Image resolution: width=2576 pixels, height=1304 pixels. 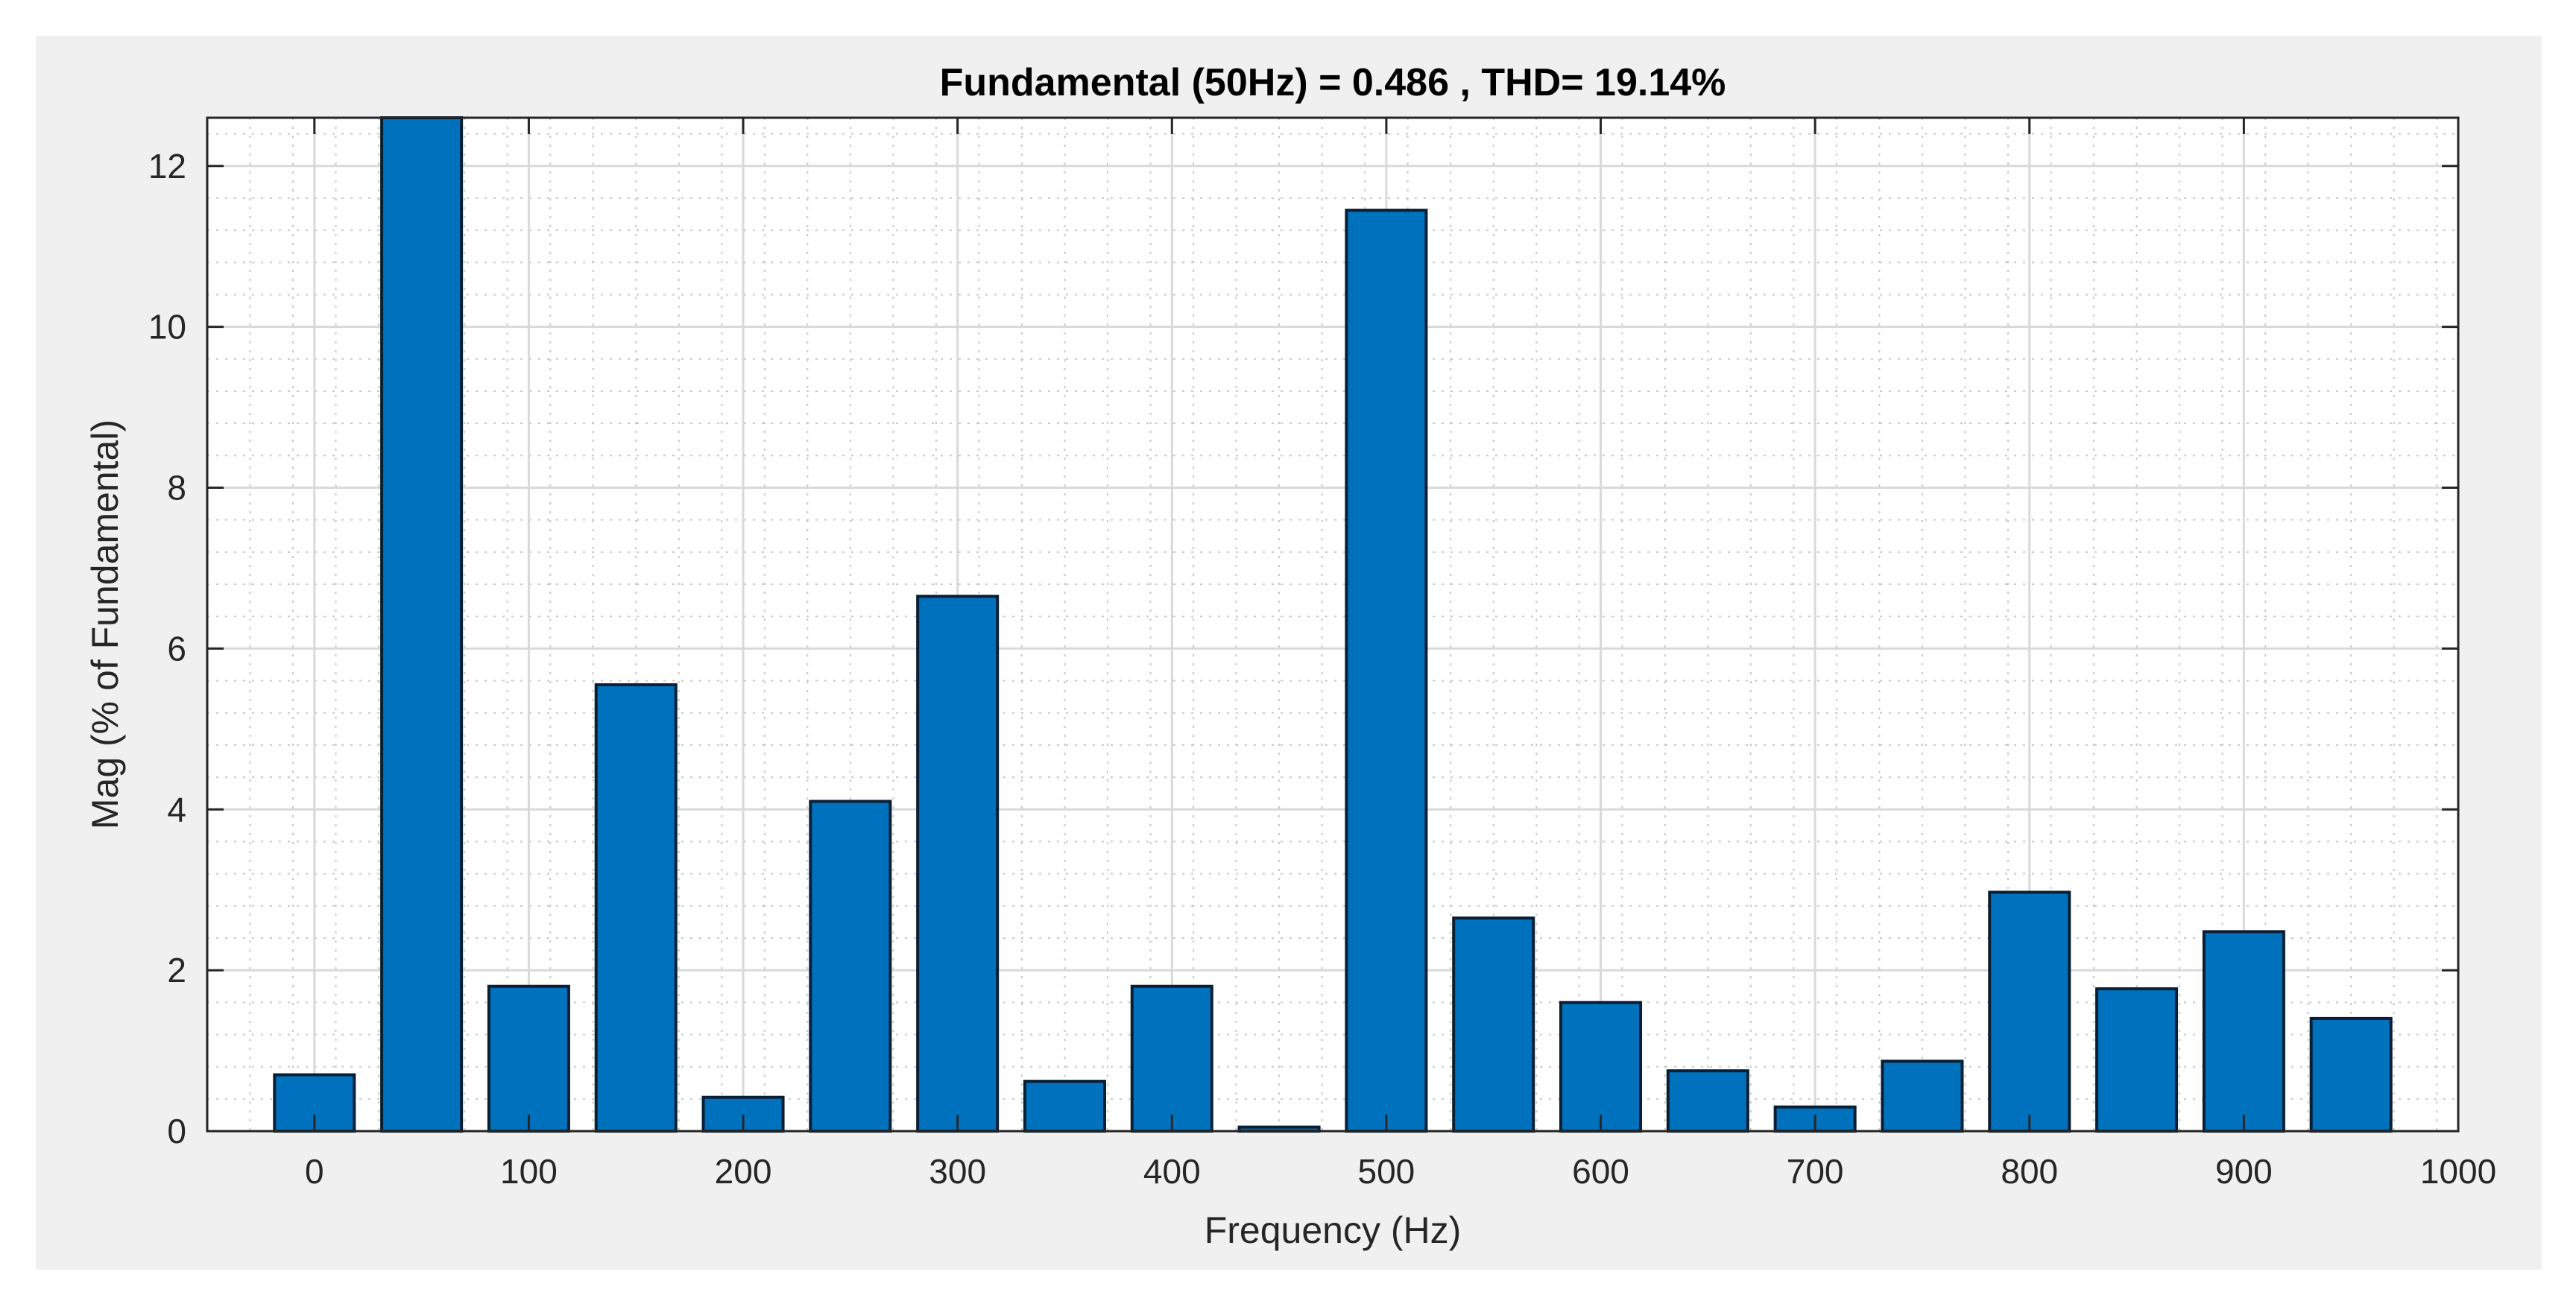 What do you see at coordinates (1386, 671) in the screenshot?
I see `bar-500hz` at bounding box center [1386, 671].